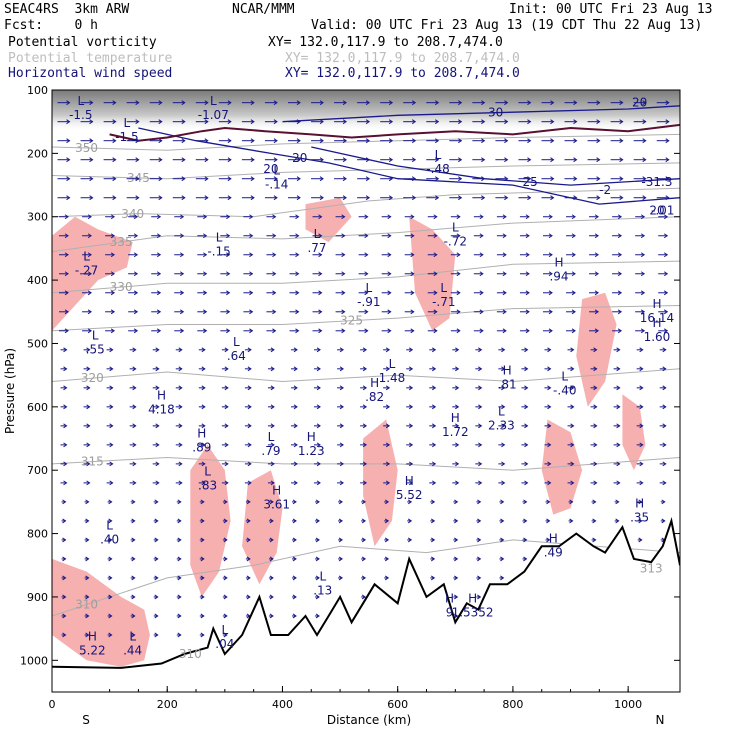 This screenshot has width=740, height=740. Describe the element at coordinates (437, 169) in the screenshot. I see `extremum-value: -.48` at that location.